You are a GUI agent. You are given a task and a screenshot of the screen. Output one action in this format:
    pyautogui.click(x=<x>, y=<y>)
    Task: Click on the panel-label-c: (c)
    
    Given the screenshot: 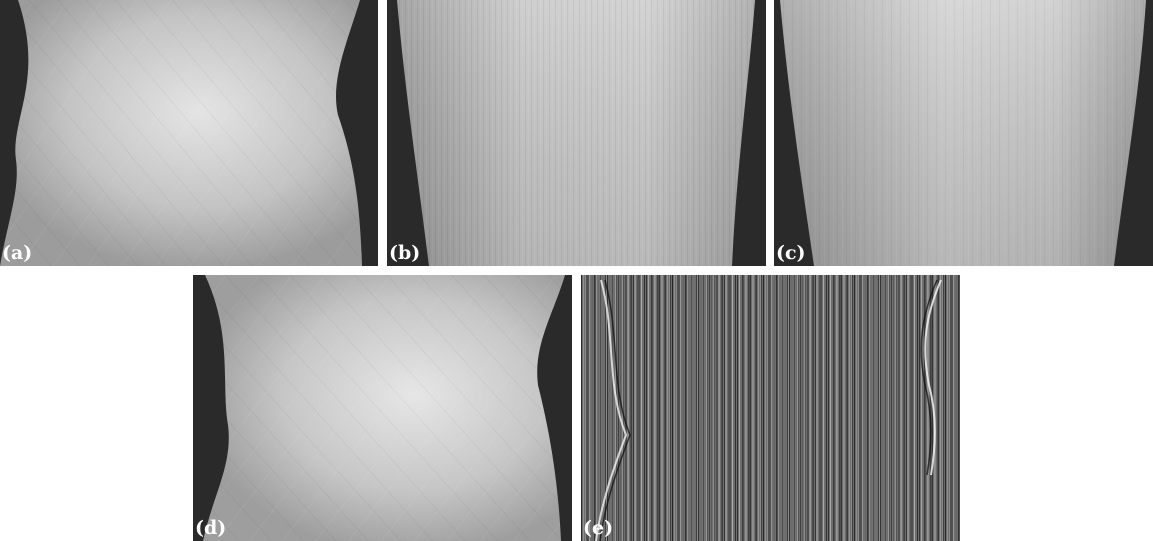 What is the action you would take?
    pyautogui.click(x=791, y=253)
    